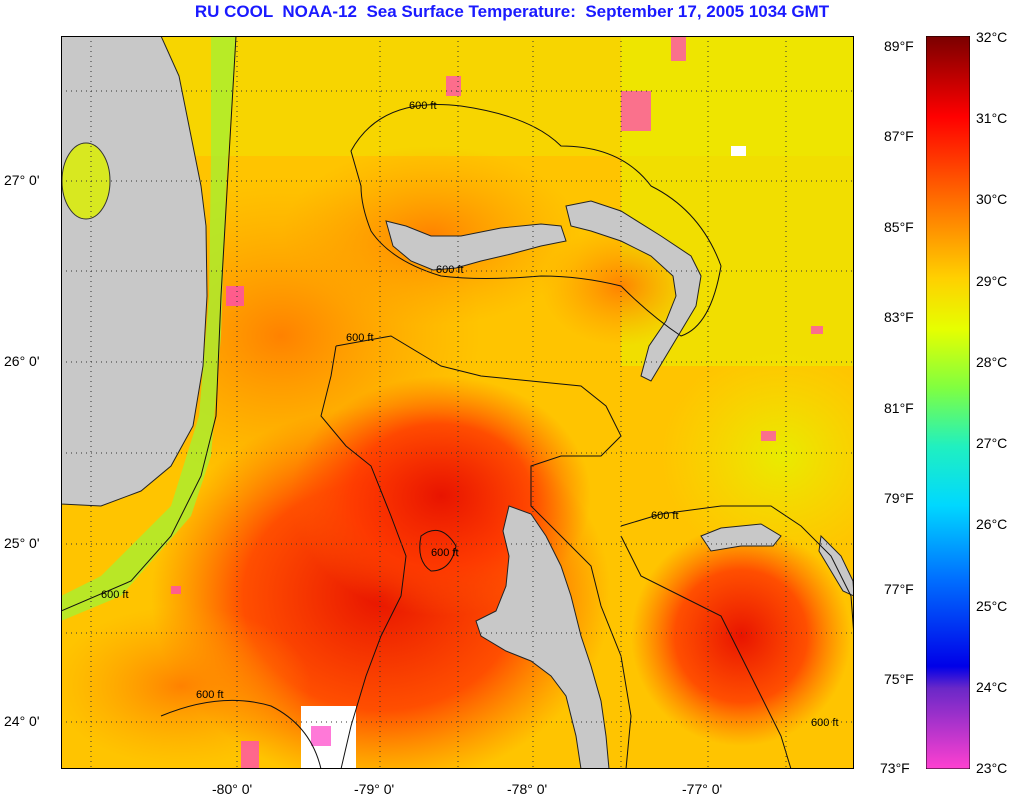  I want to click on southeast-hot-area, so click(741, 636).